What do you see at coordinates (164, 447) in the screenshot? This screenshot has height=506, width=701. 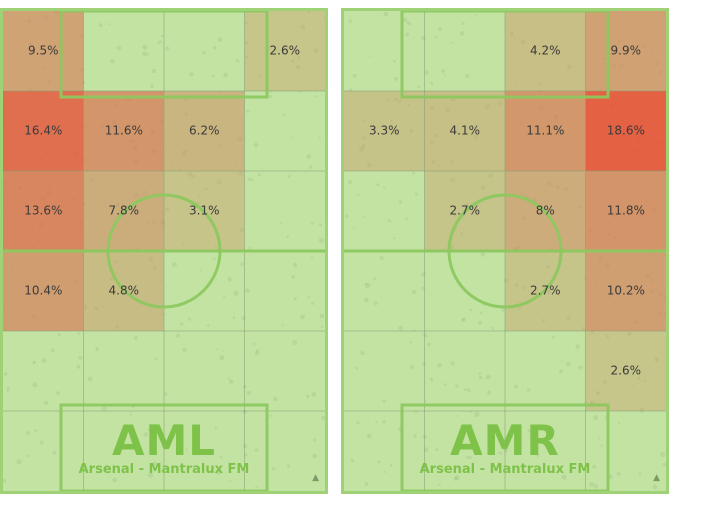 I see `penalty-box-bottom` at bounding box center [164, 447].